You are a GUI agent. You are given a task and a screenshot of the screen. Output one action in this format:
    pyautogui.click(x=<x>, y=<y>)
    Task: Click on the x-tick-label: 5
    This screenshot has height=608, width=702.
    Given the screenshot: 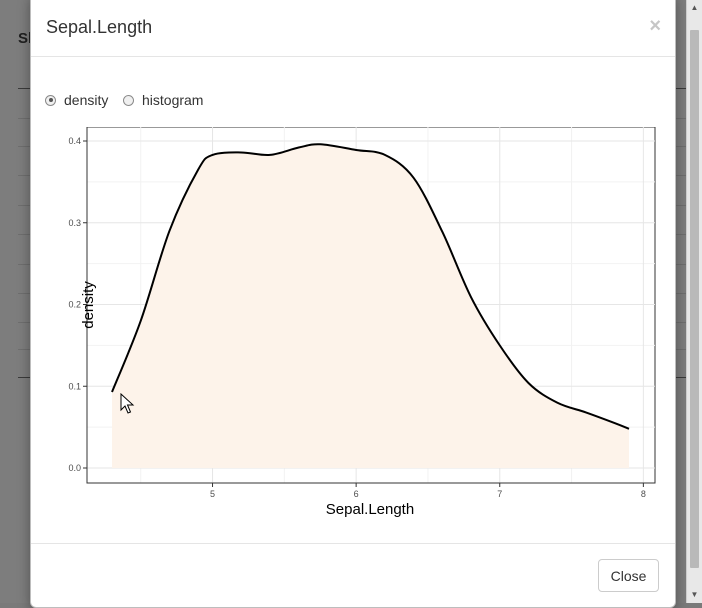 What is the action you would take?
    pyautogui.click(x=212, y=494)
    